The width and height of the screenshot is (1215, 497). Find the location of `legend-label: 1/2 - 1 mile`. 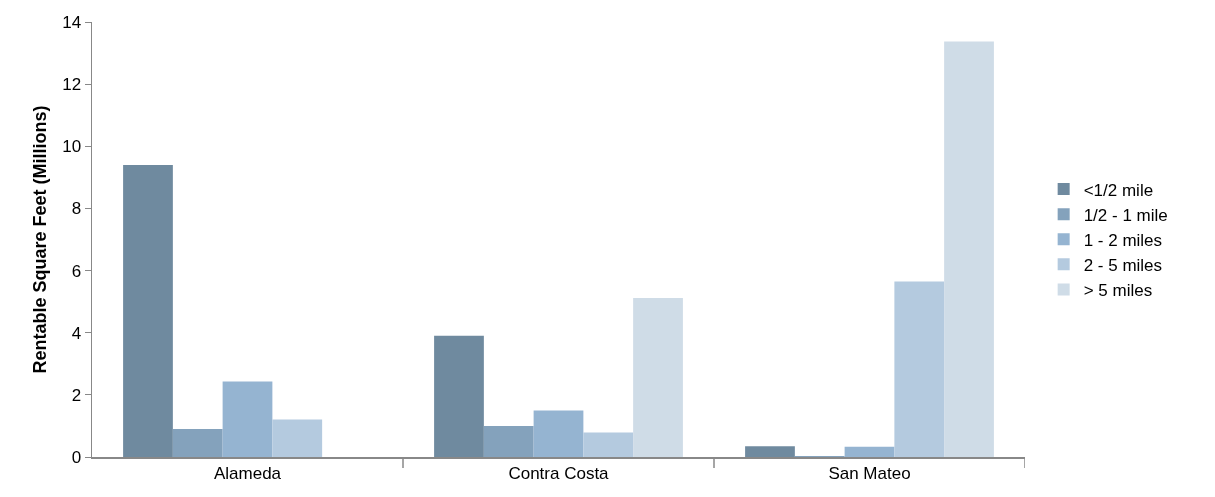

legend-label: 1/2 - 1 mile is located at coordinates (1125, 215).